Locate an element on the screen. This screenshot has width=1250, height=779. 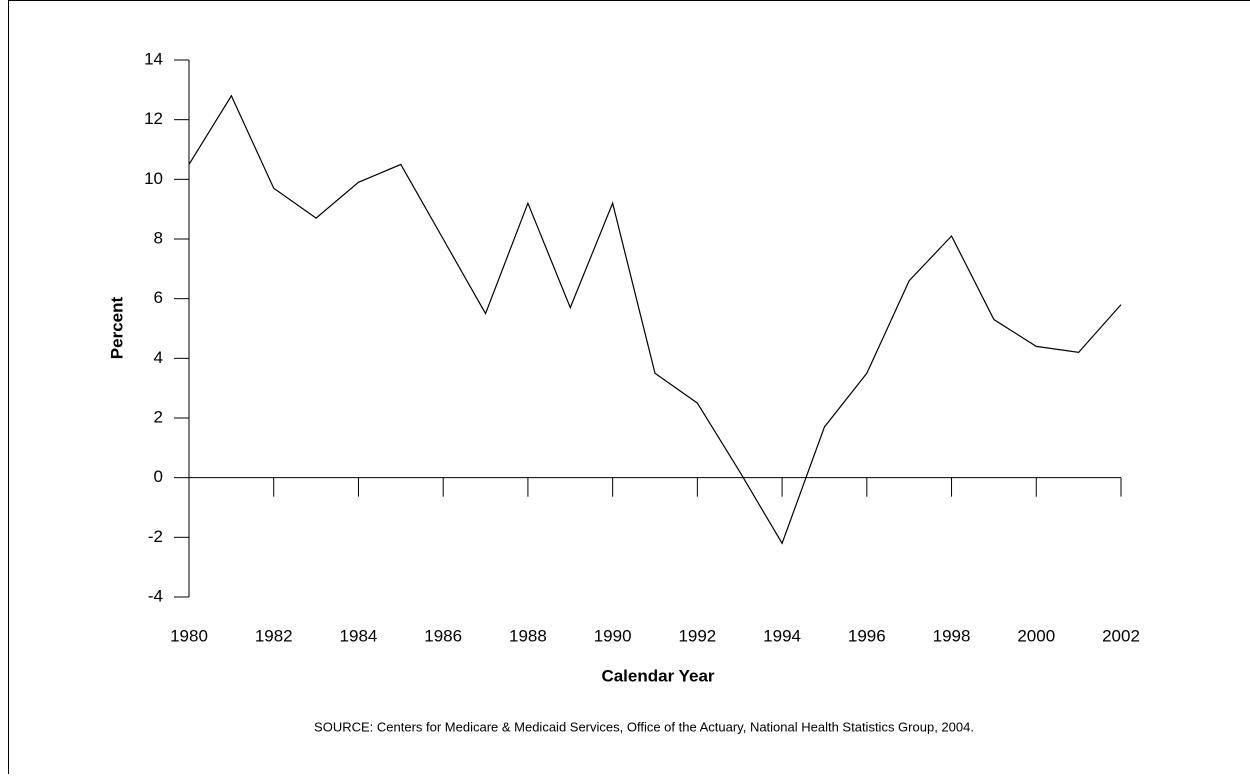
y-tick-label: -4 is located at coordinates (155, 595).